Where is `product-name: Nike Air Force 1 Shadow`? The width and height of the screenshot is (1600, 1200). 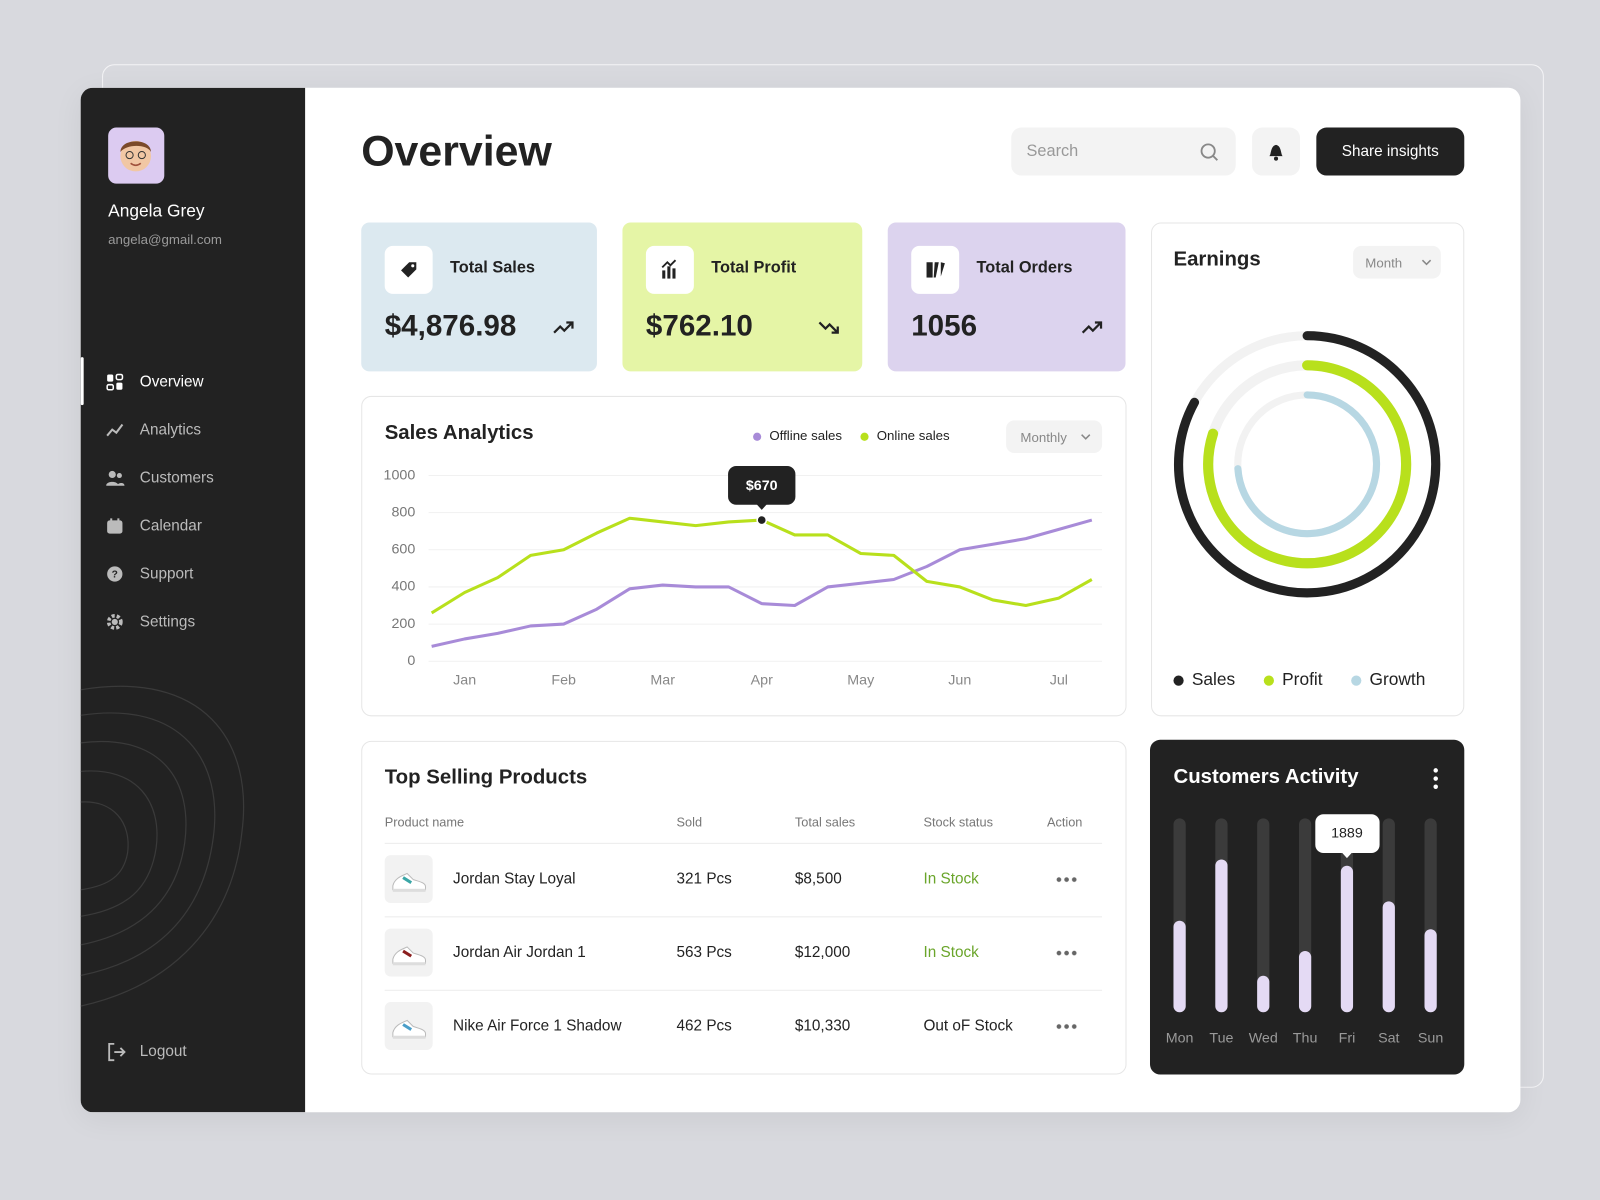
product-name: Nike Air Force 1 Shadow is located at coordinates (537, 1026).